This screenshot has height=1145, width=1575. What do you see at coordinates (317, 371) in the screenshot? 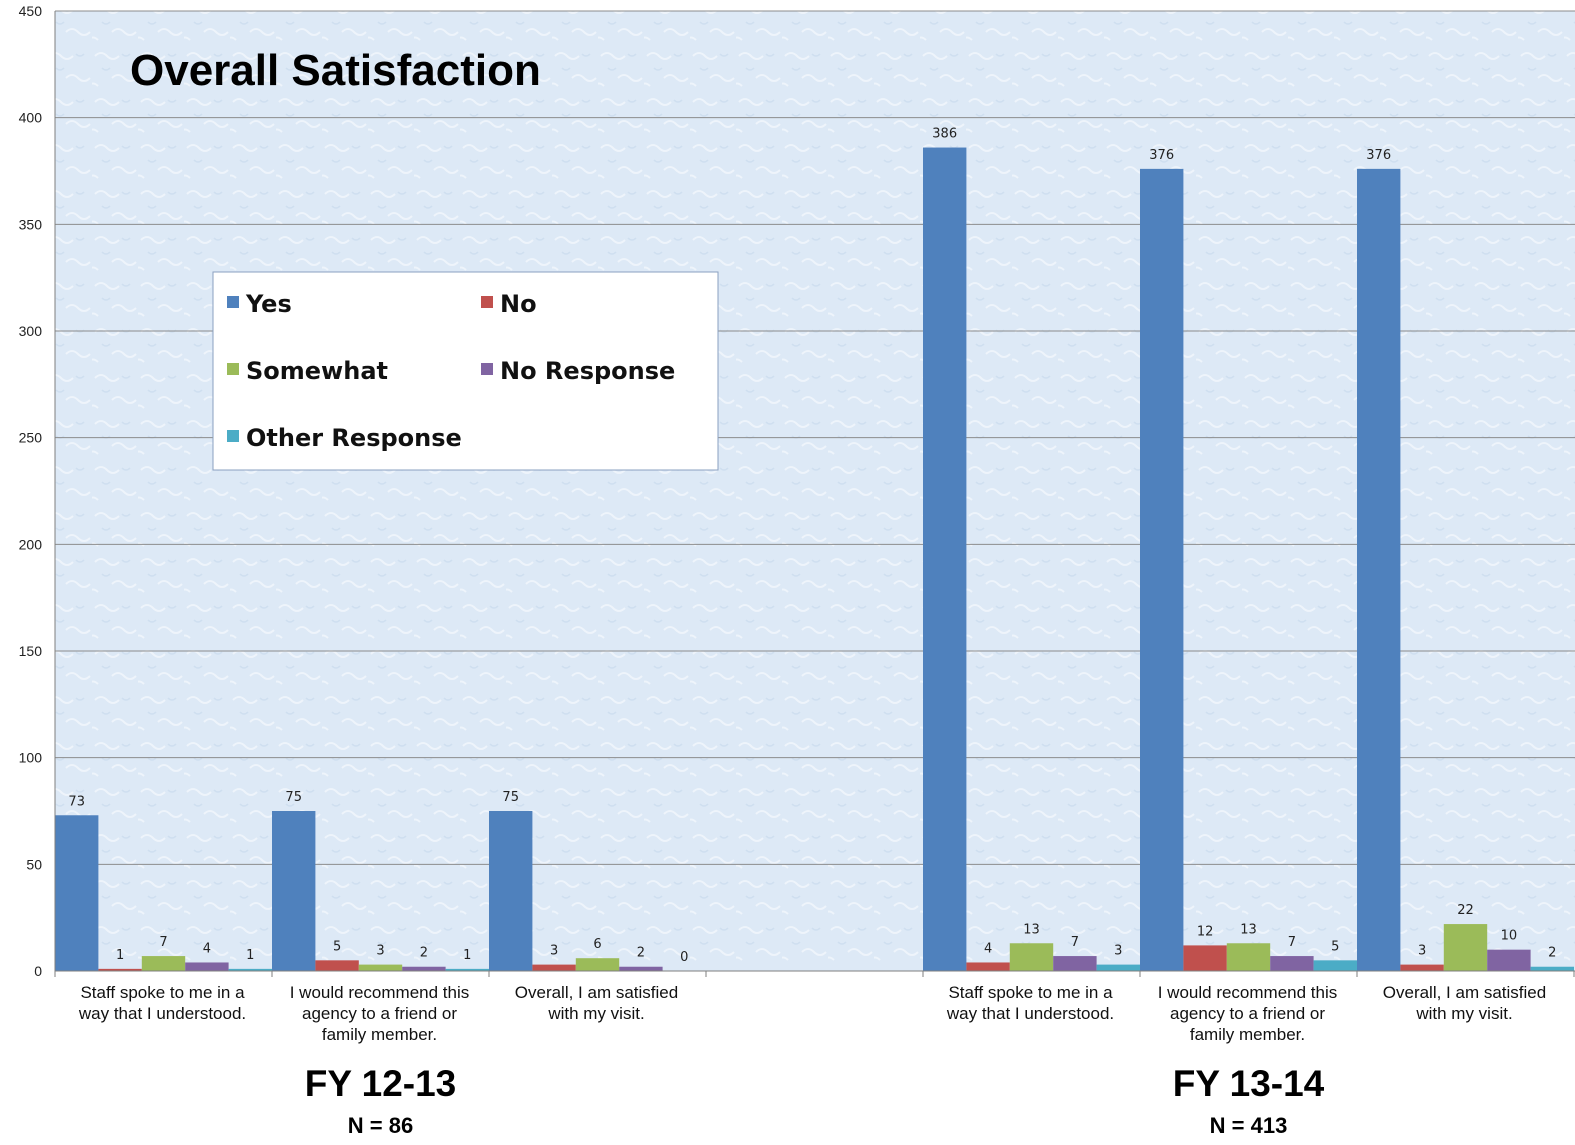
I see `legend-label: Somewhat` at bounding box center [317, 371].